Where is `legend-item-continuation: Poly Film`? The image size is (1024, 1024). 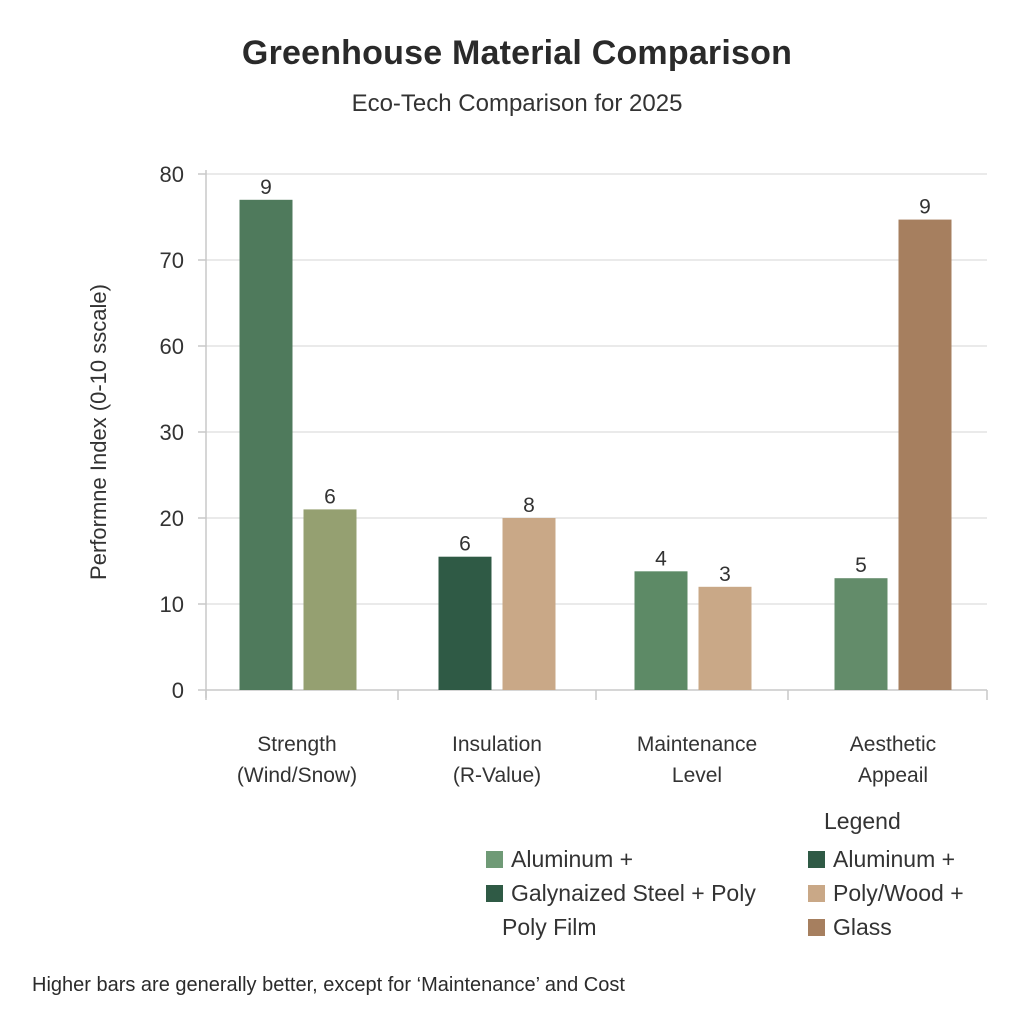
legend-item-continuation: Poly Film is located at coordinates (621, 927).